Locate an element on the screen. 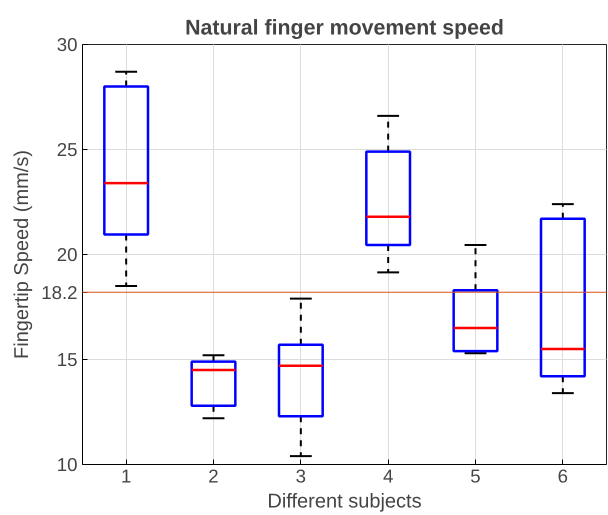  y-tick-label: 20 is located at coordinates (67, 254).